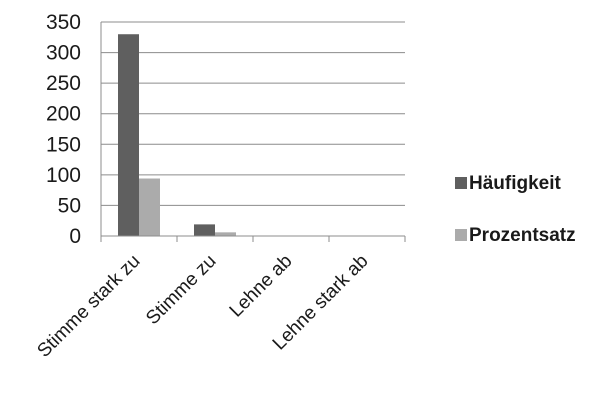 The width and height of the screenshot is (601, 396). What do you see at coordinates (63, 114) in the screenshot?
I see `y-tick-label: 200` at bounding box center [63, 114].